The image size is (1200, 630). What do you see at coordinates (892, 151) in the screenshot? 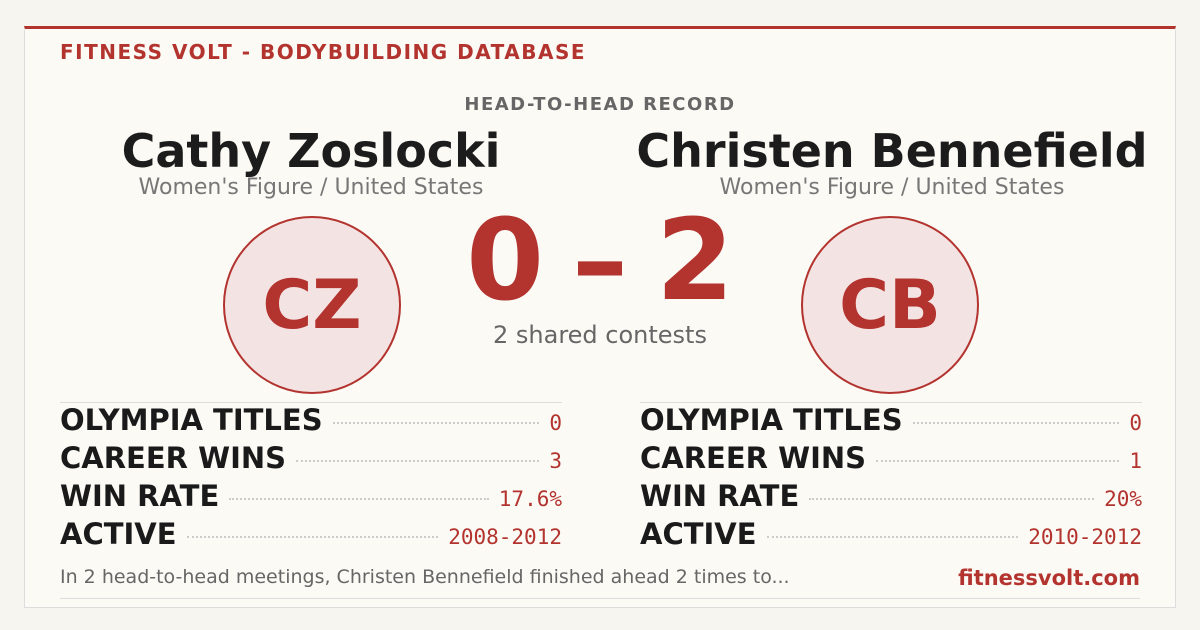
I see `athlete-name: Christen Bennefield` at bounding box center [892, 151].